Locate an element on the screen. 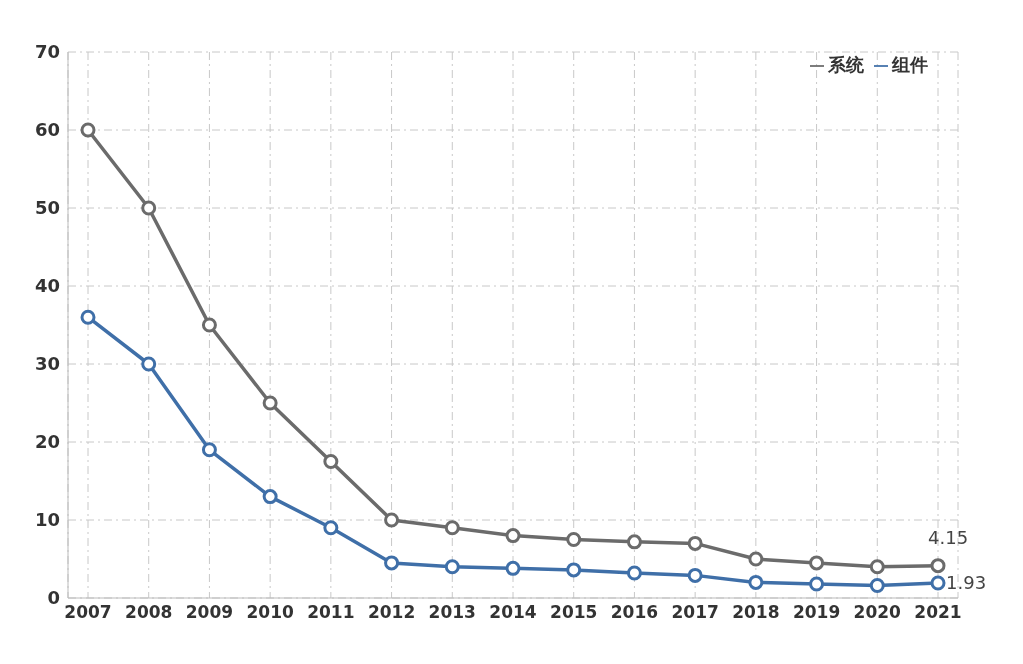 The height and width of the screenshot is (664, 1023). x-tick-label: 2010 is located at coordinates (270, 612).